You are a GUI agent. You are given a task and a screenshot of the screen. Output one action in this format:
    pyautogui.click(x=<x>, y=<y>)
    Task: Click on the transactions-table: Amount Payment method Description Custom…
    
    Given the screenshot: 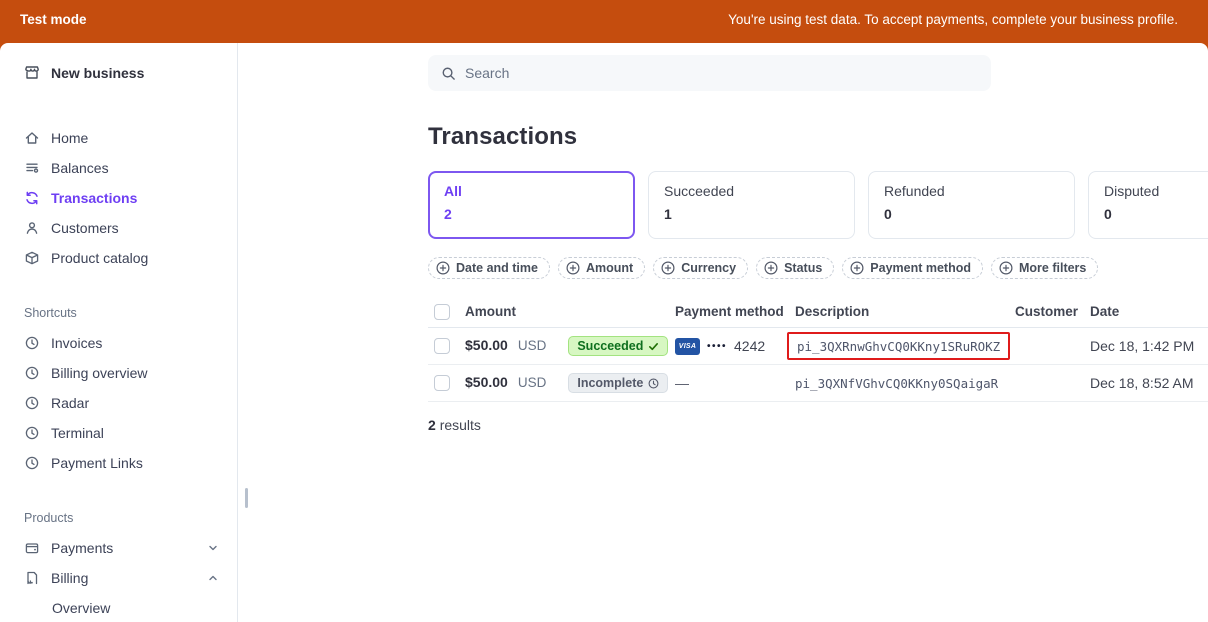 What is the action you would take?
    pyautogui.click(x=818, y=349)
    